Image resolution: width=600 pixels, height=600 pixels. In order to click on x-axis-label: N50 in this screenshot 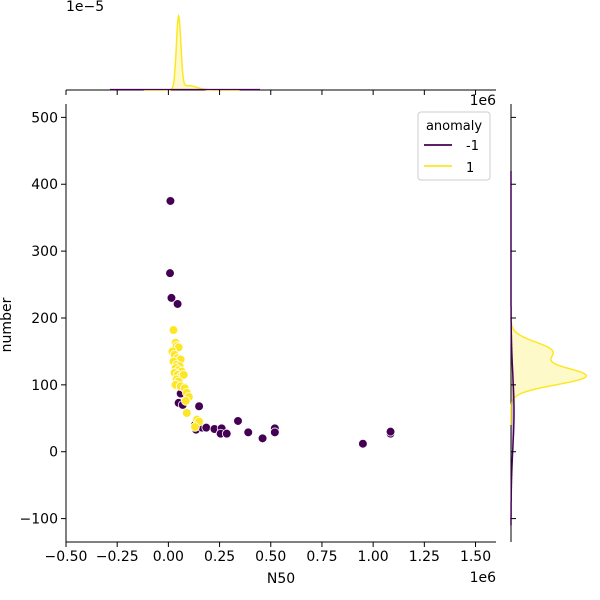, I will do `click(281, 579)`.